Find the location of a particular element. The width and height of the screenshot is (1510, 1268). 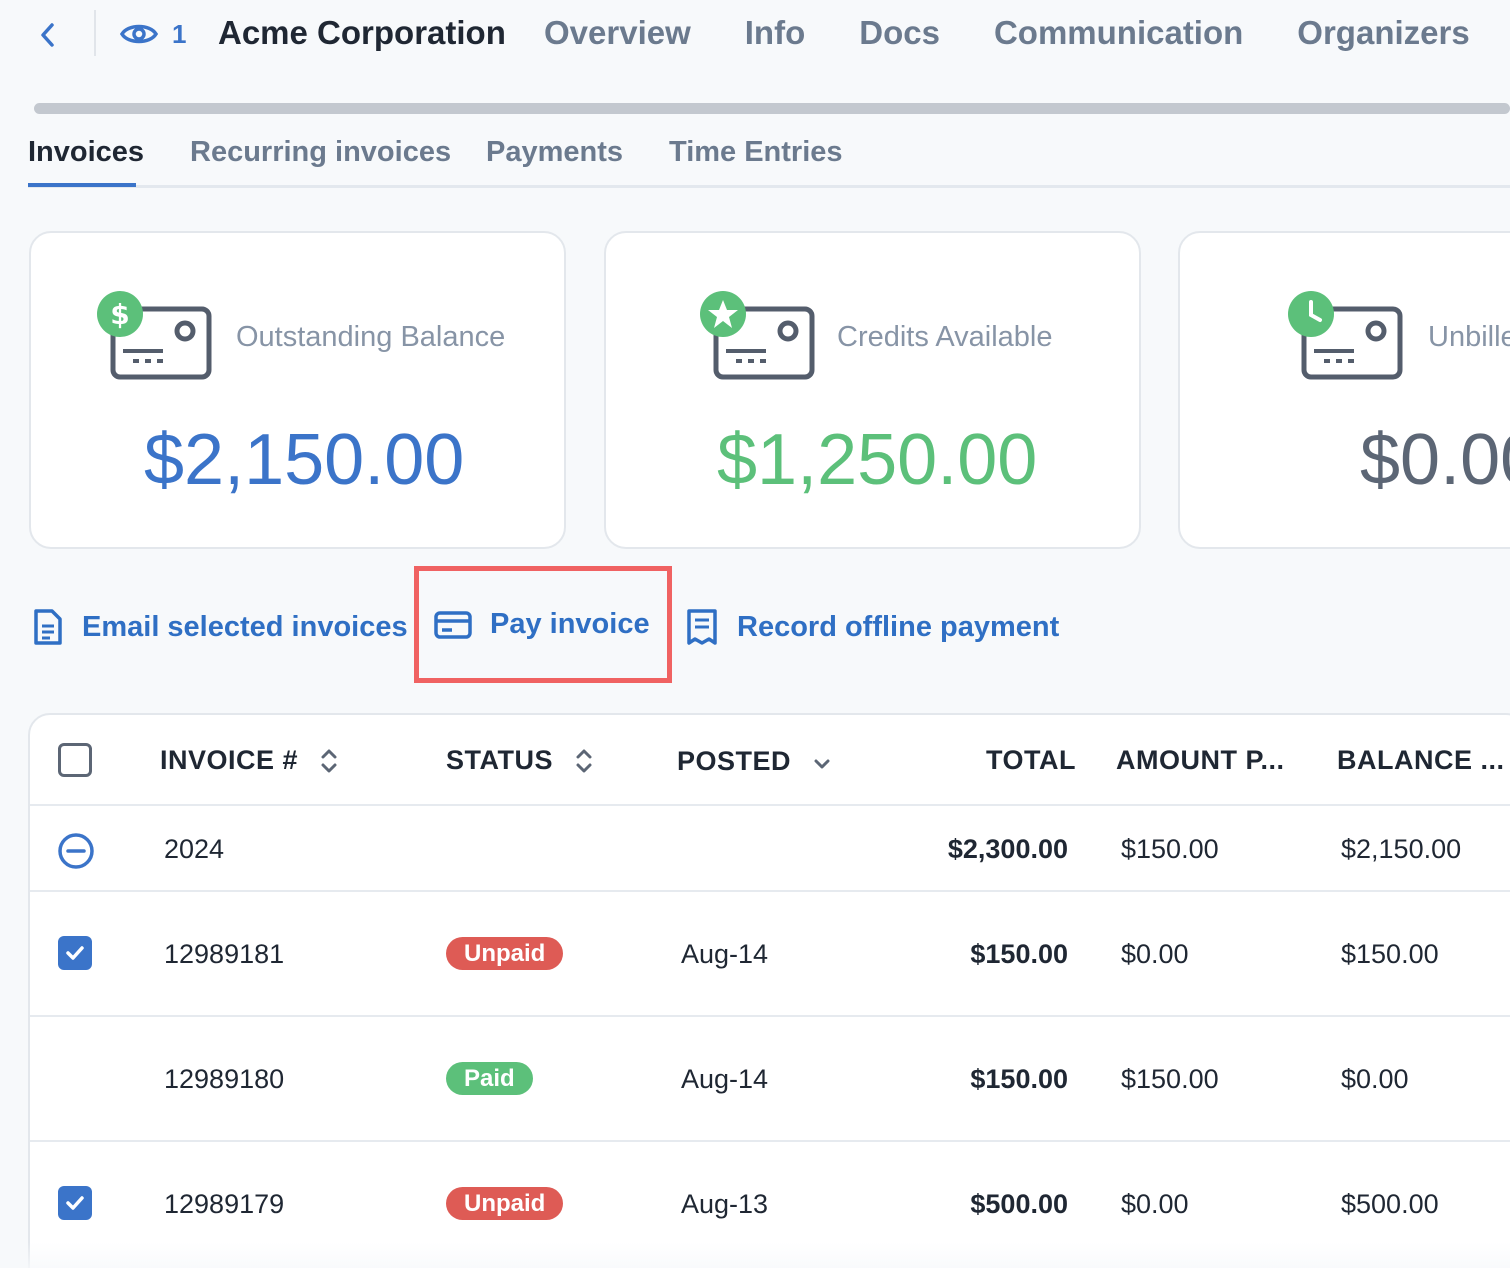

nav-info: Info is located at coordinates (775, 32).